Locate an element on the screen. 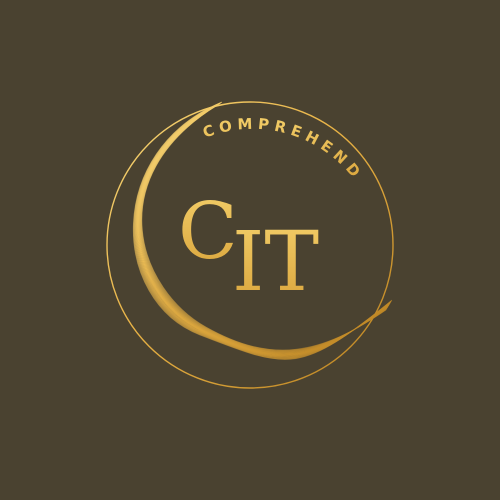 This screenshot has height=500, width=500. curved-word: COMPREHEND is located at coordinates (283, 150).